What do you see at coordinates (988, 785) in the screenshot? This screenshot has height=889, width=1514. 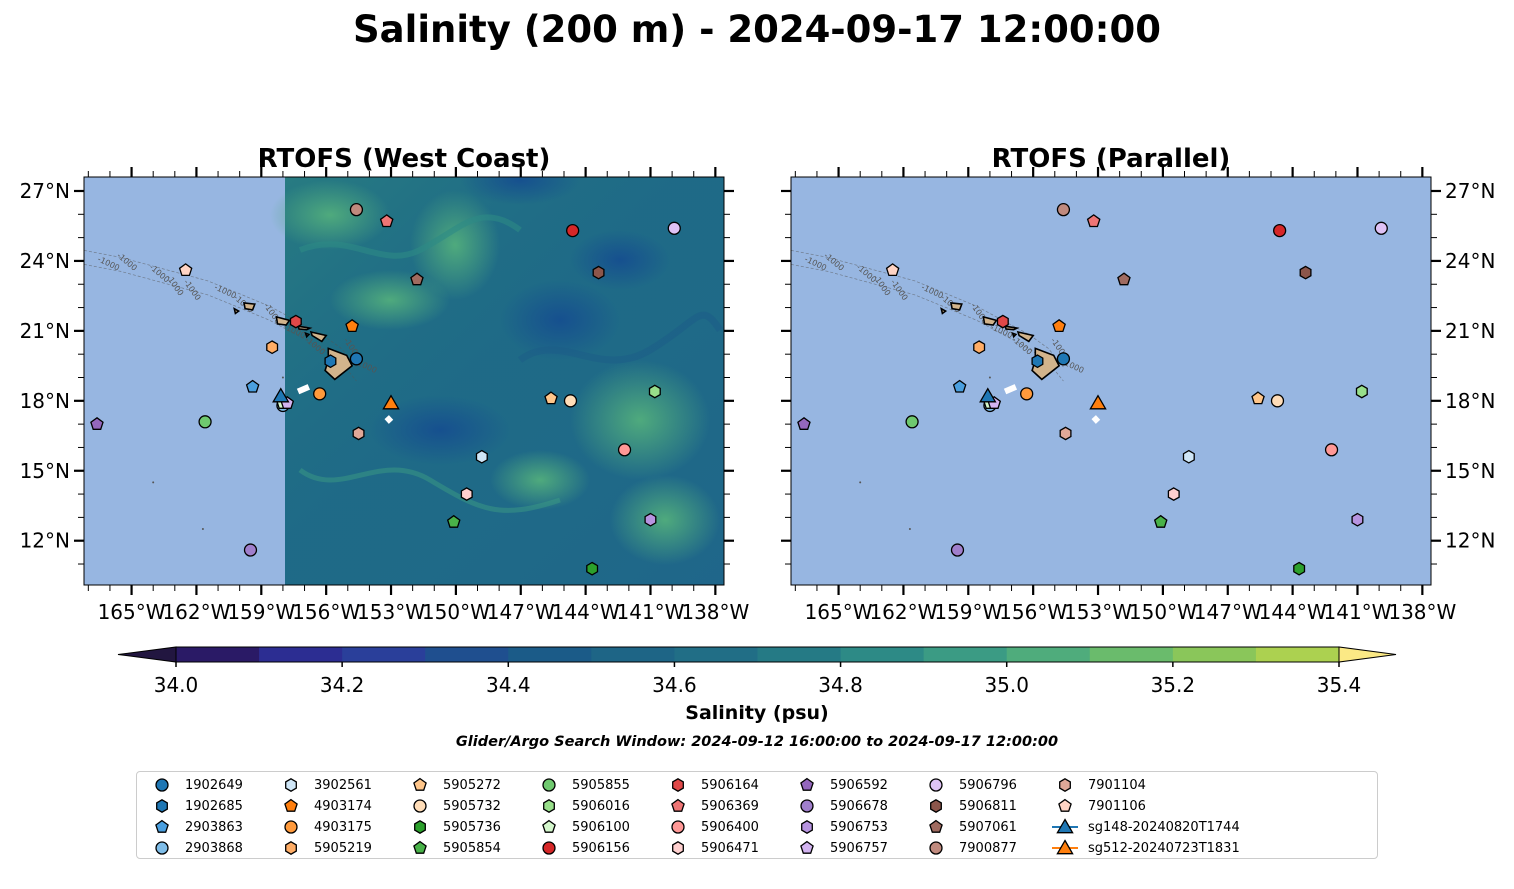 I see `legend-label: 5906796` at bounding box center [988, 785].